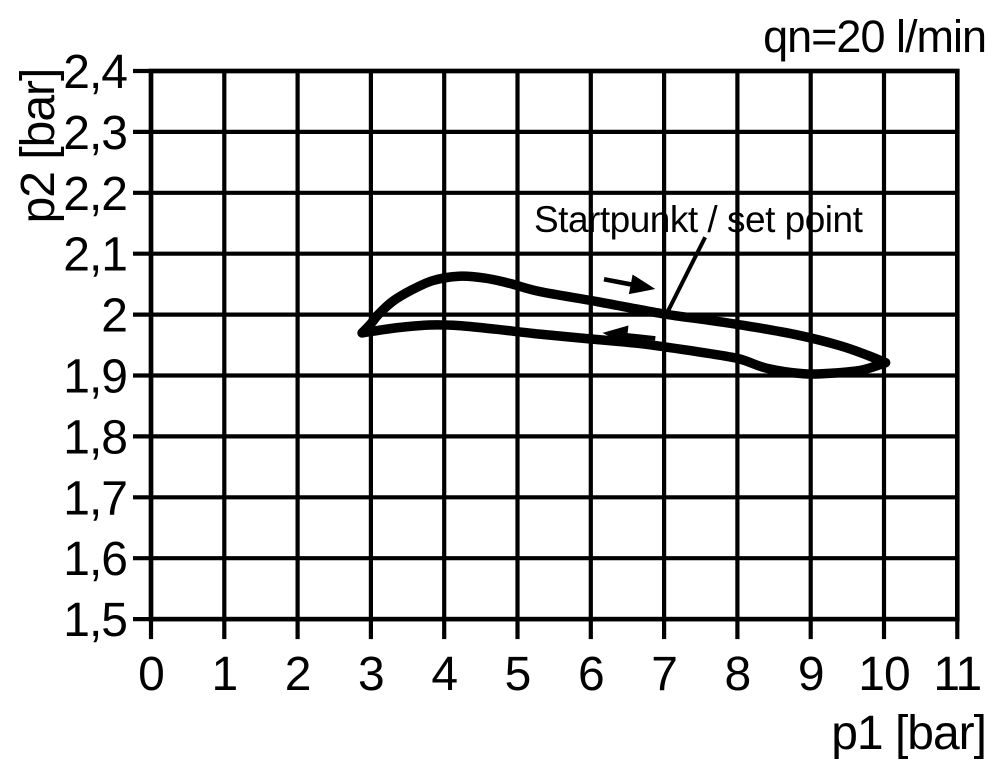  Describe the element at coordinates (151, 674) in the screenshot. I see `x-tick-label: 0` at that location.